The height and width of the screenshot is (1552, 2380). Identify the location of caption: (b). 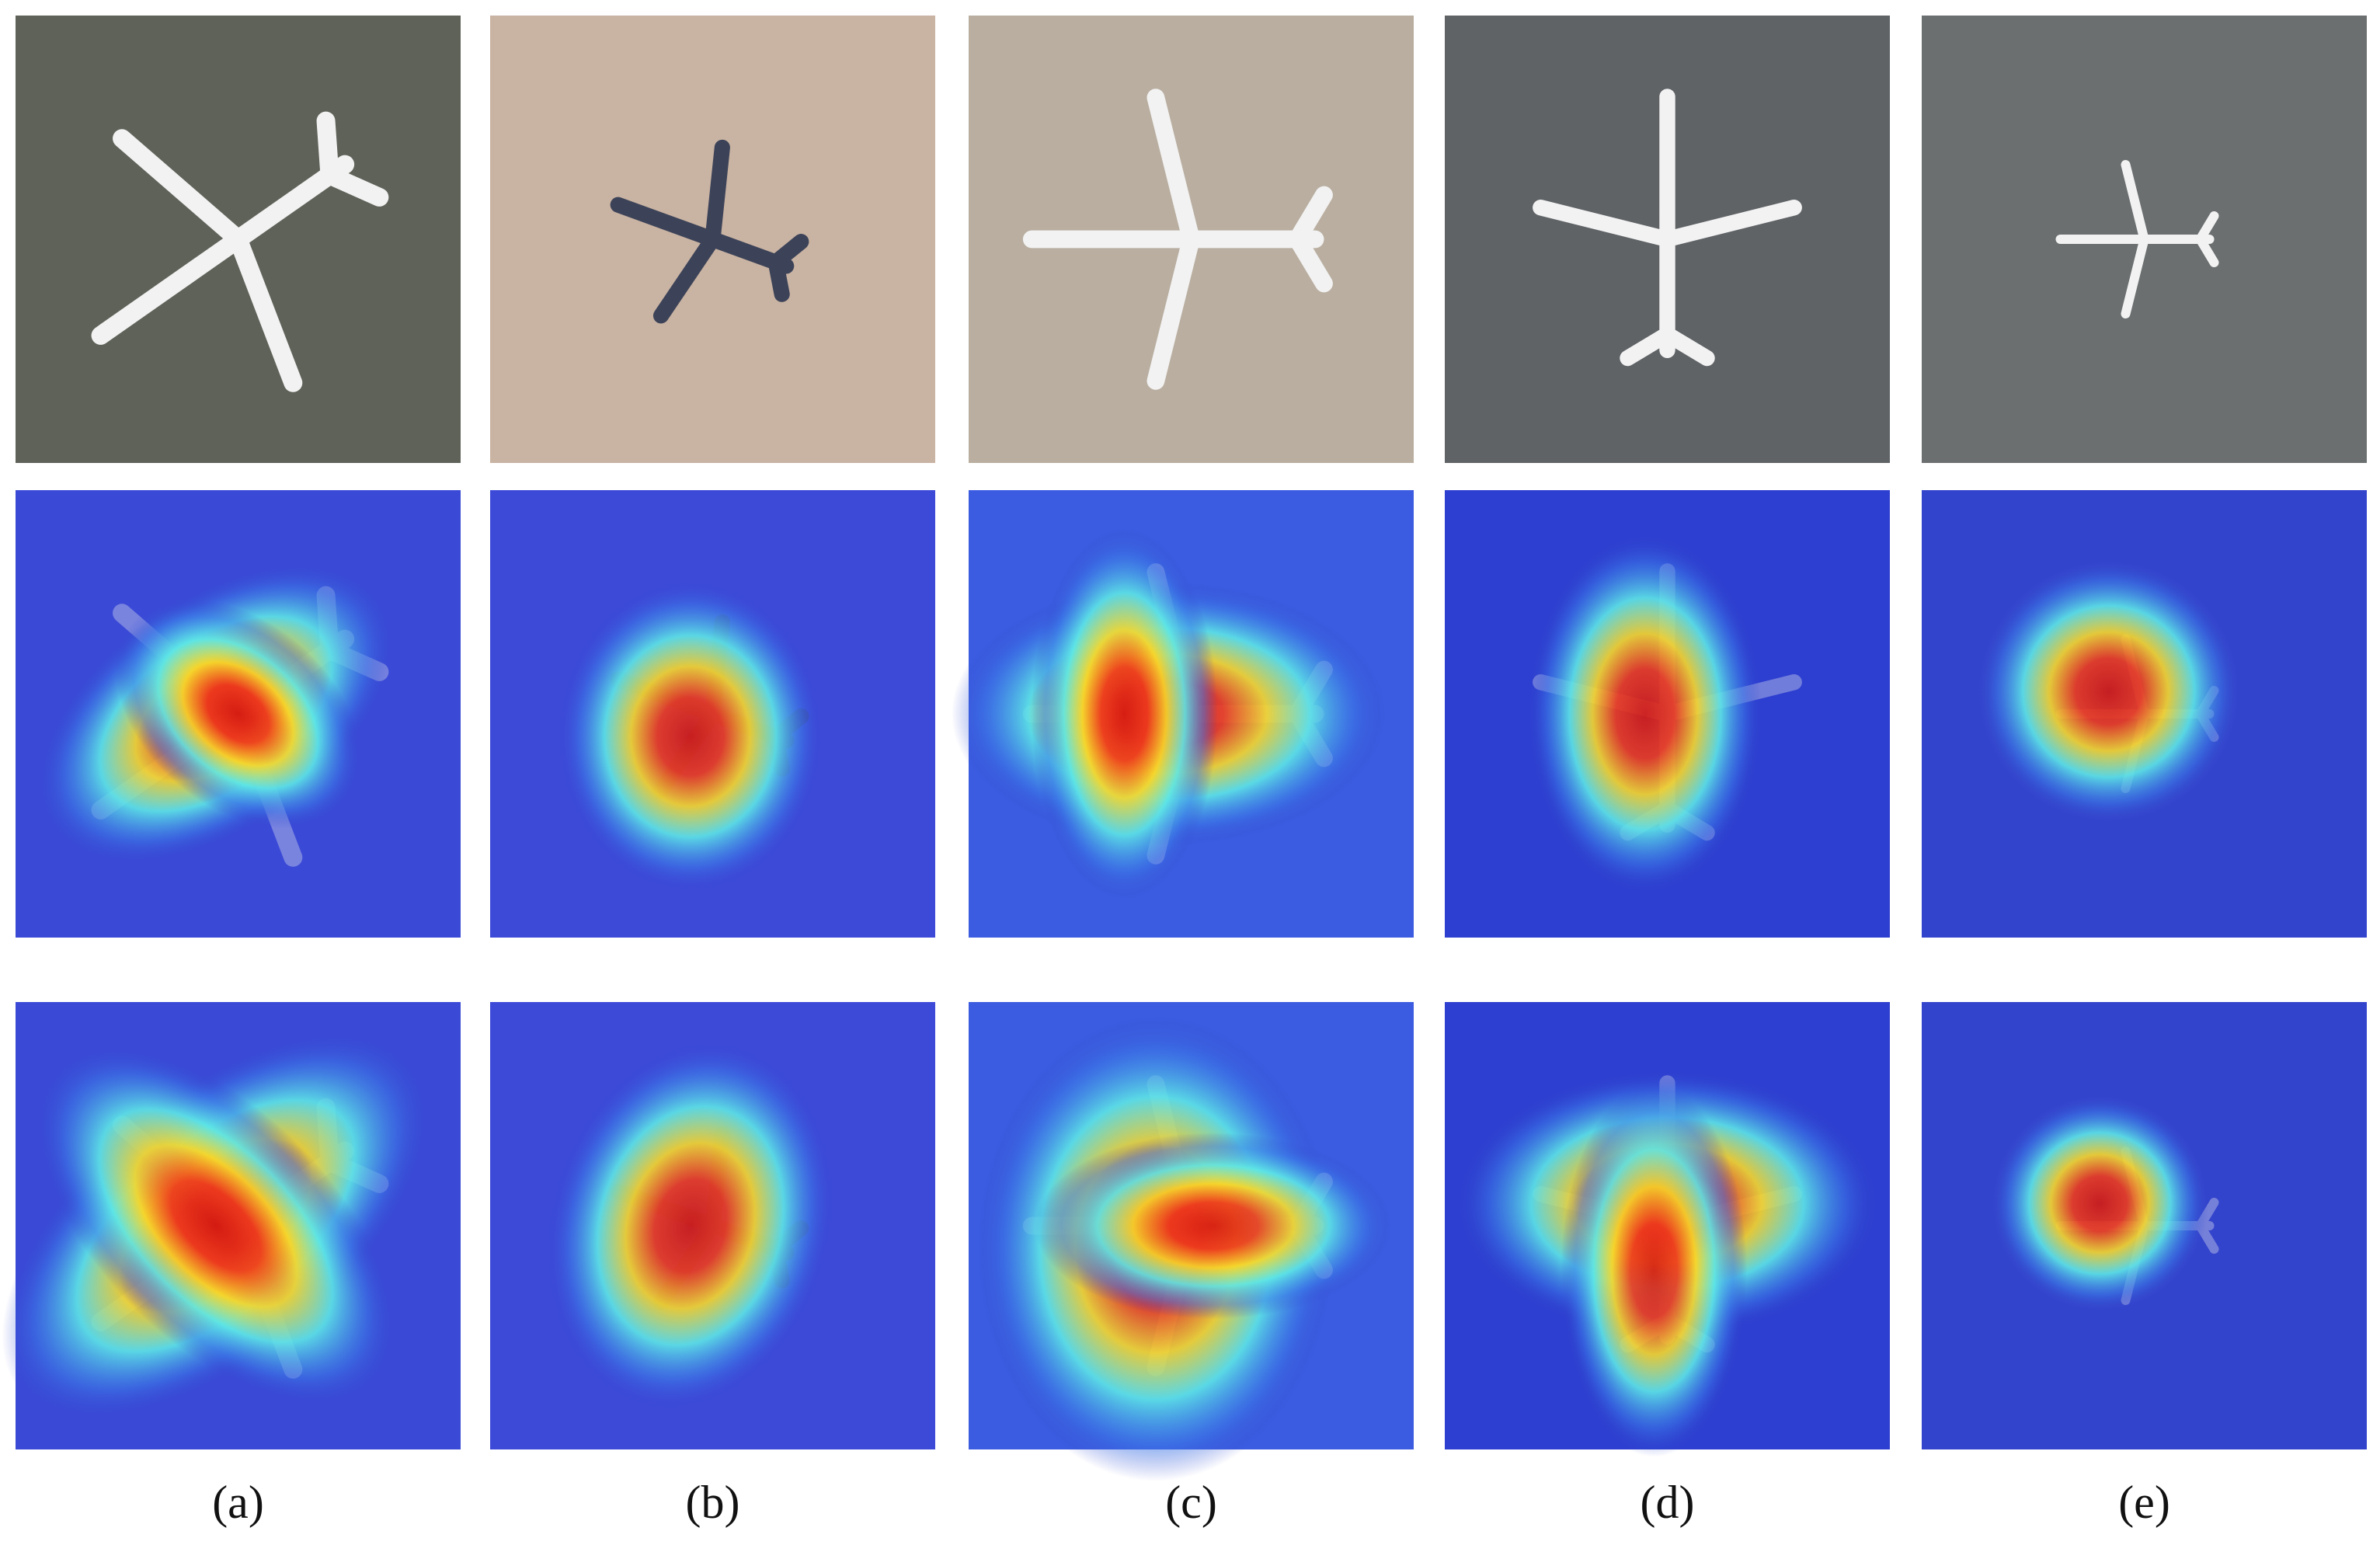
(713, 1503).